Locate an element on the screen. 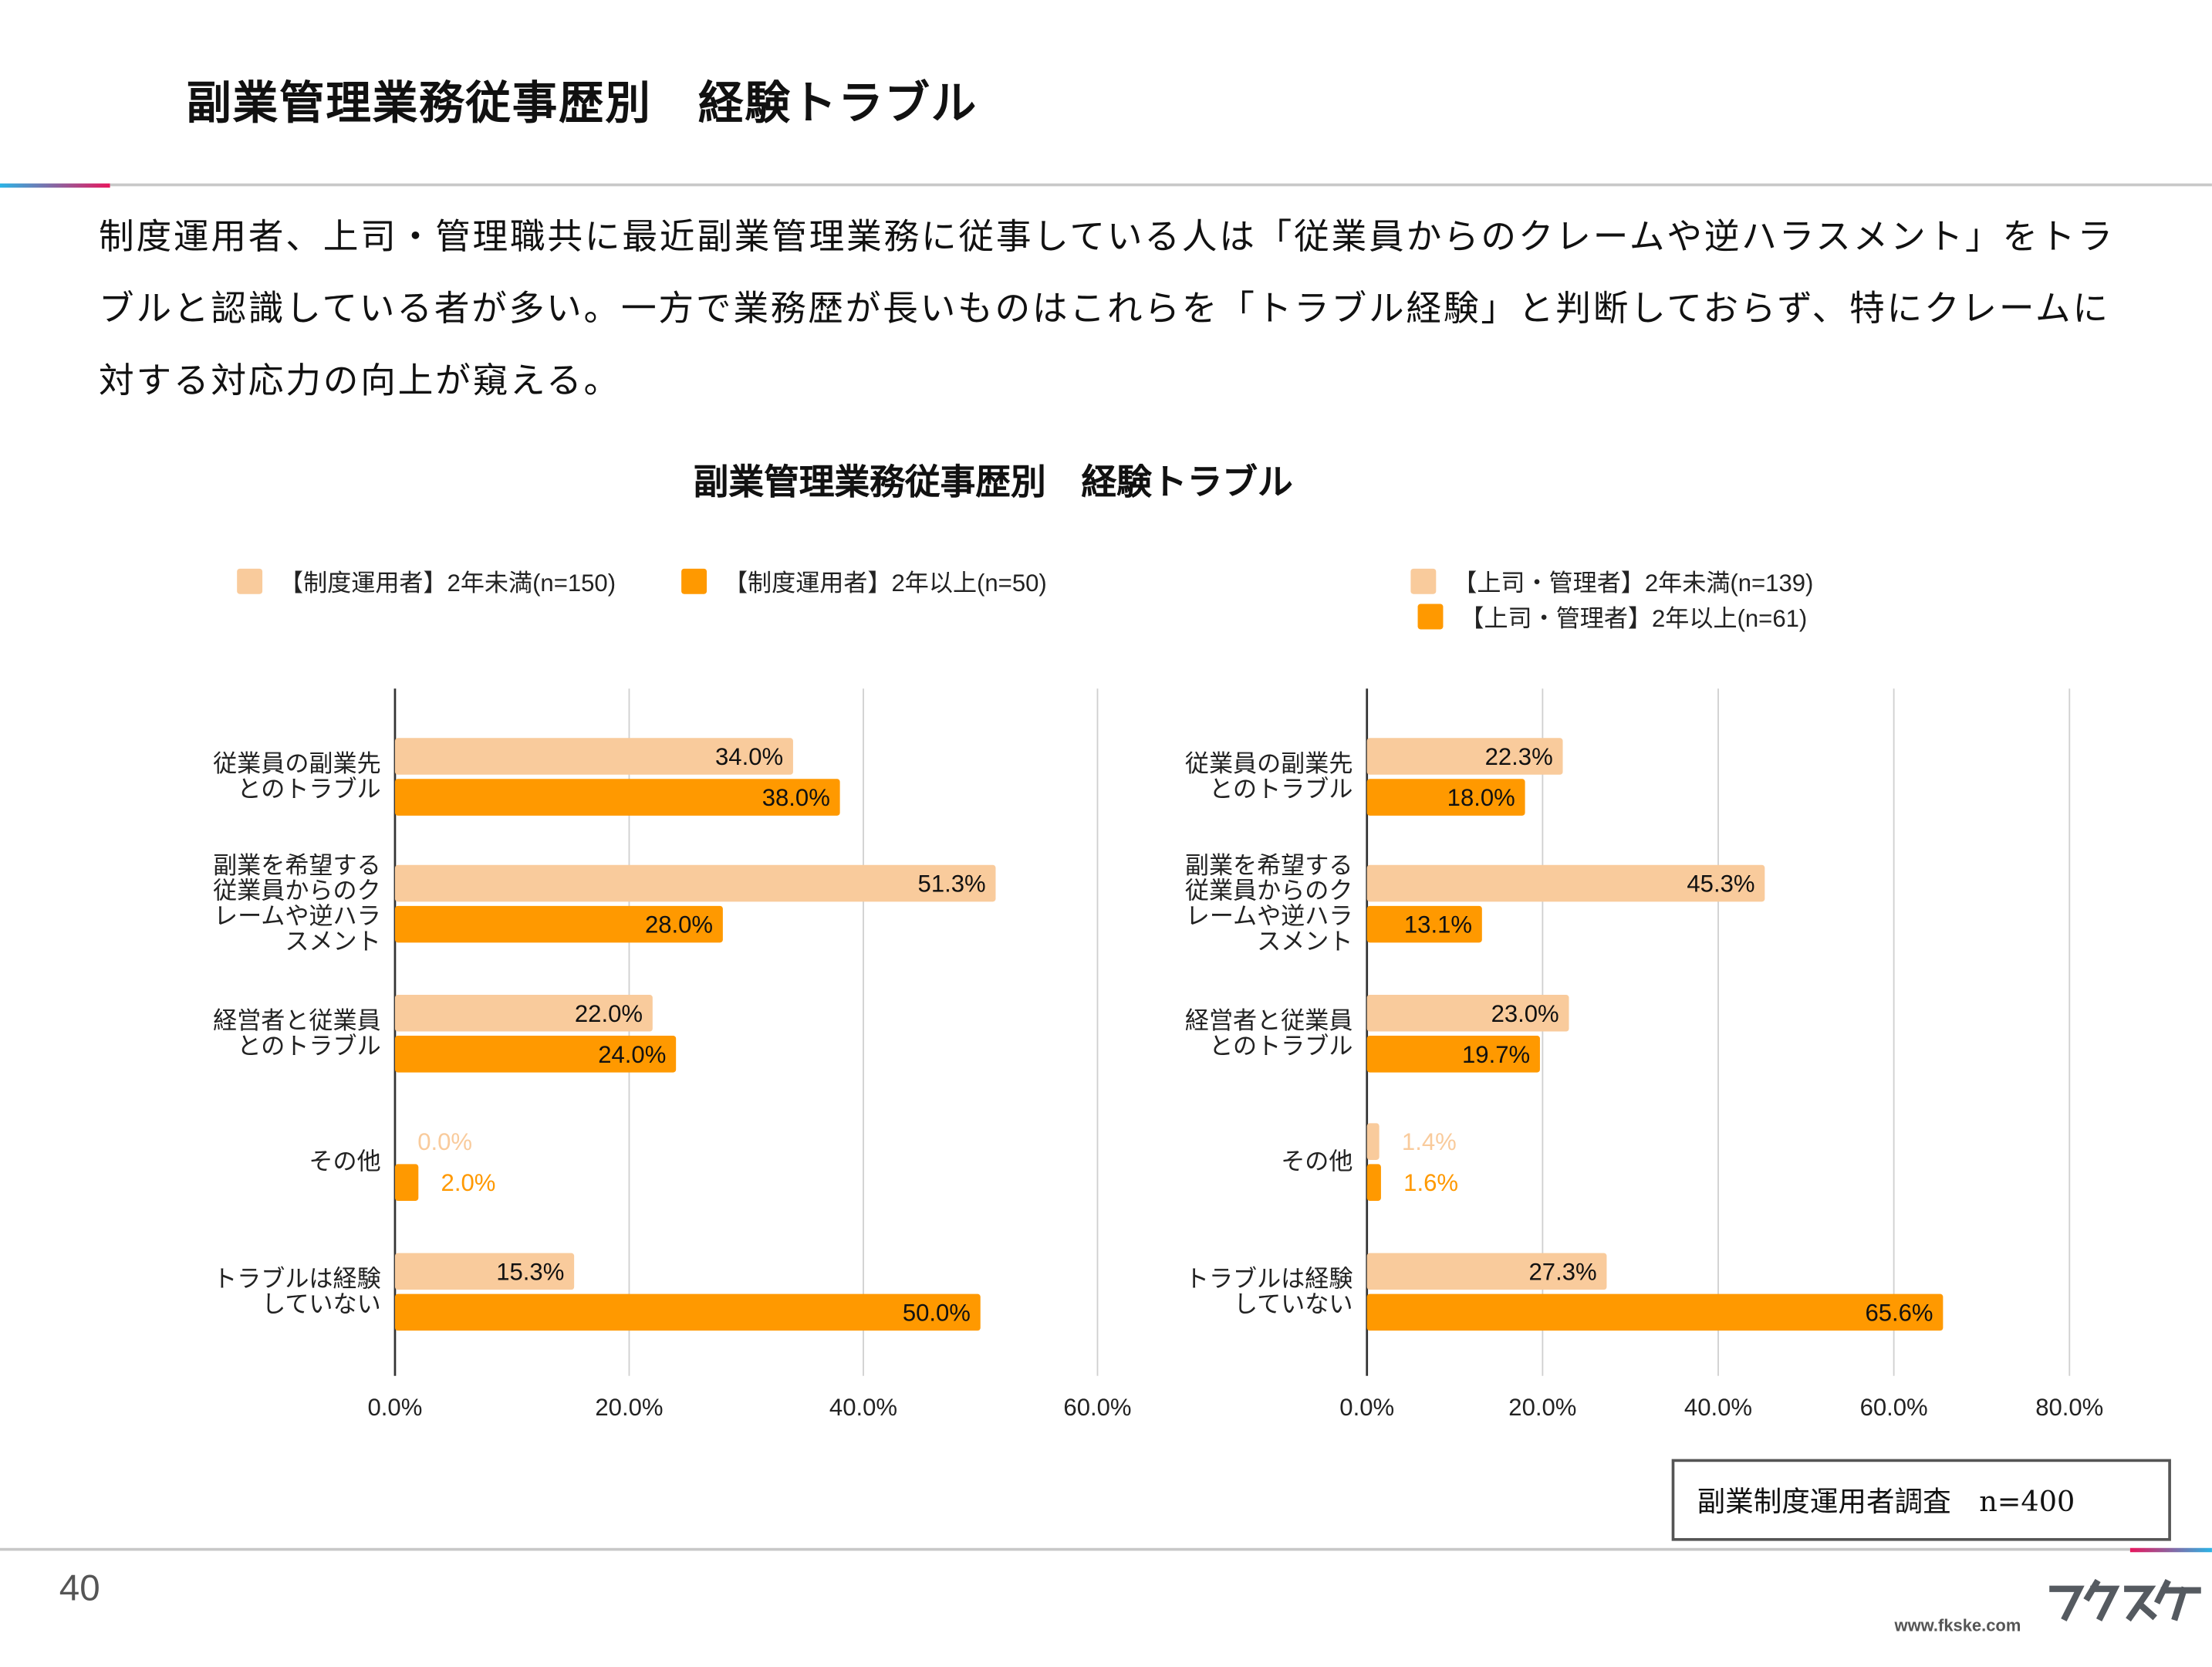 The height and width of the screenshot is (1667, 2212). data-label: 0.0% is located at coordinates (444, 1141).